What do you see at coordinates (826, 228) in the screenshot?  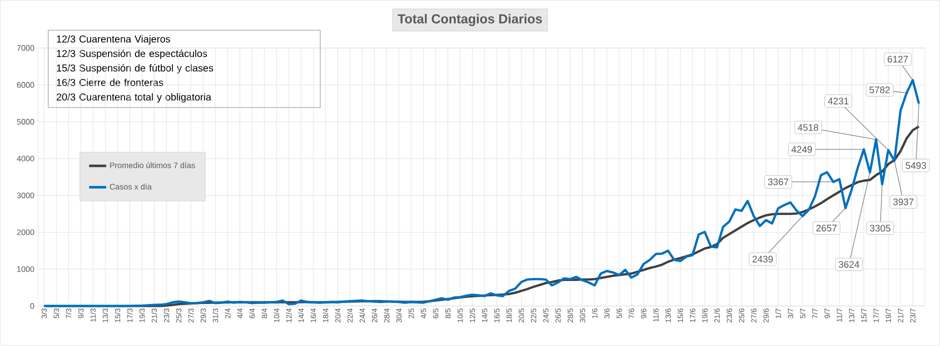 I see `data-label: 2657` at bounding box center [826, 228].